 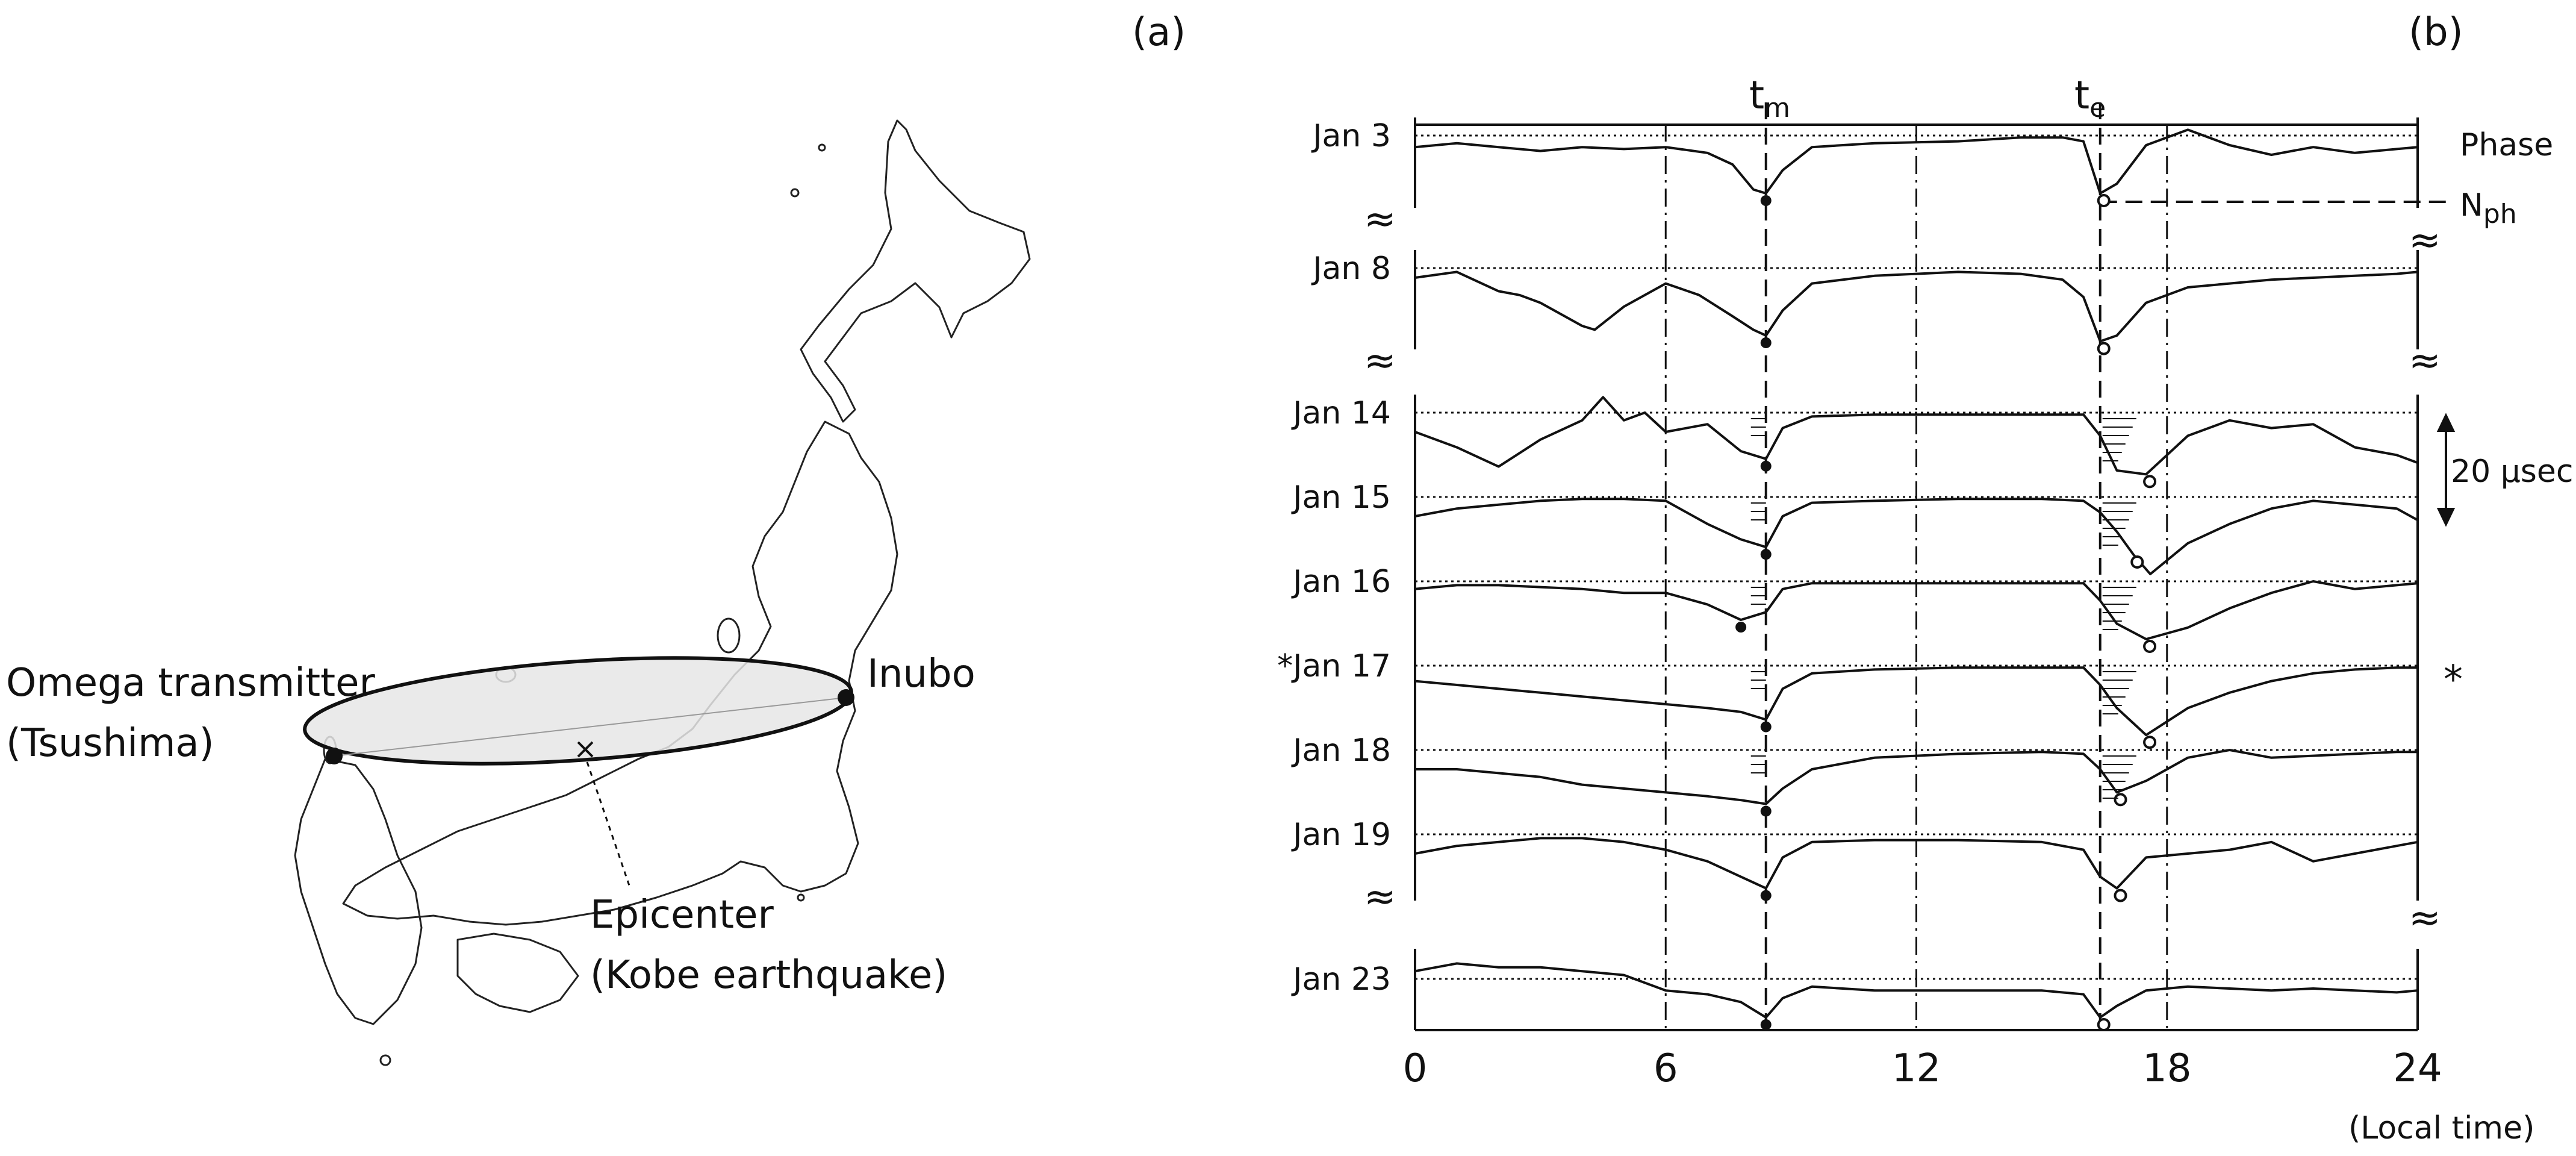 What do you see at coordinates (591, 727) in the screenshot?
I see `great-circle-path` at bounding box center [591, 727].